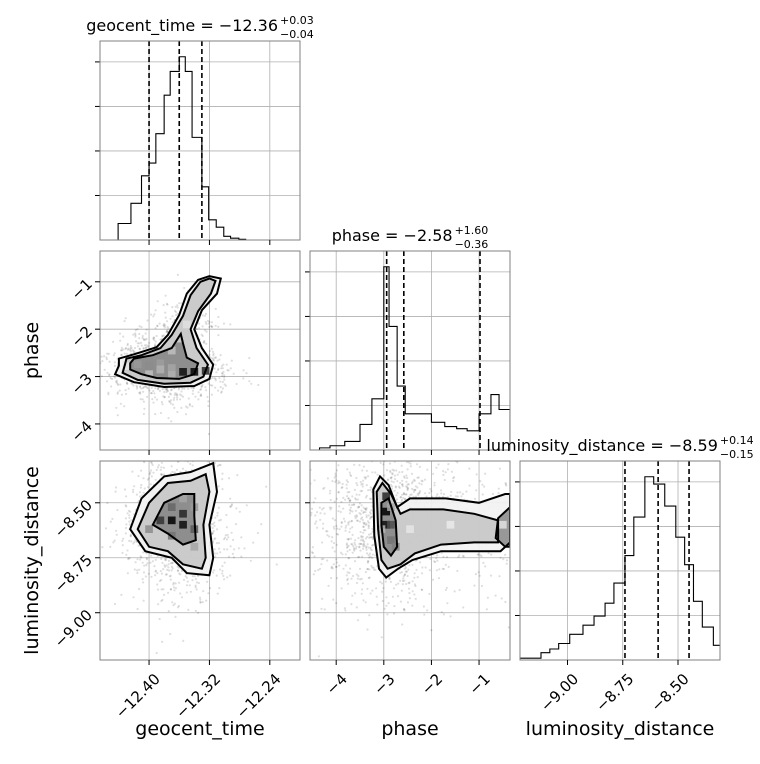  What do you see at coordinates (631, 568) in the screenshot?
I see `histogram-luminosity_distance` at bounding box center [631, 568].